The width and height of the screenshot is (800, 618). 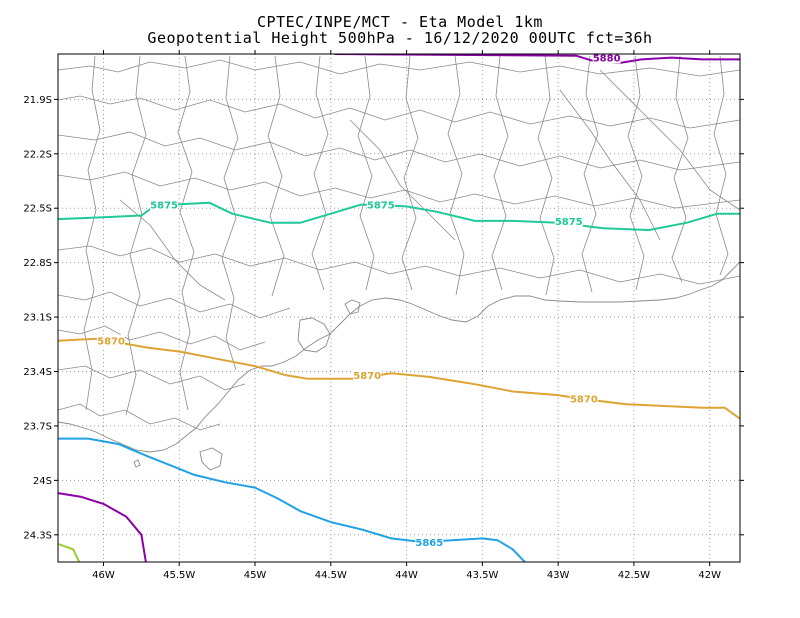 What do you see at coordinates (37, 263) in the screenshot?
I see `lat-tick-label: 22.8S` at bounding box center [37, 263].